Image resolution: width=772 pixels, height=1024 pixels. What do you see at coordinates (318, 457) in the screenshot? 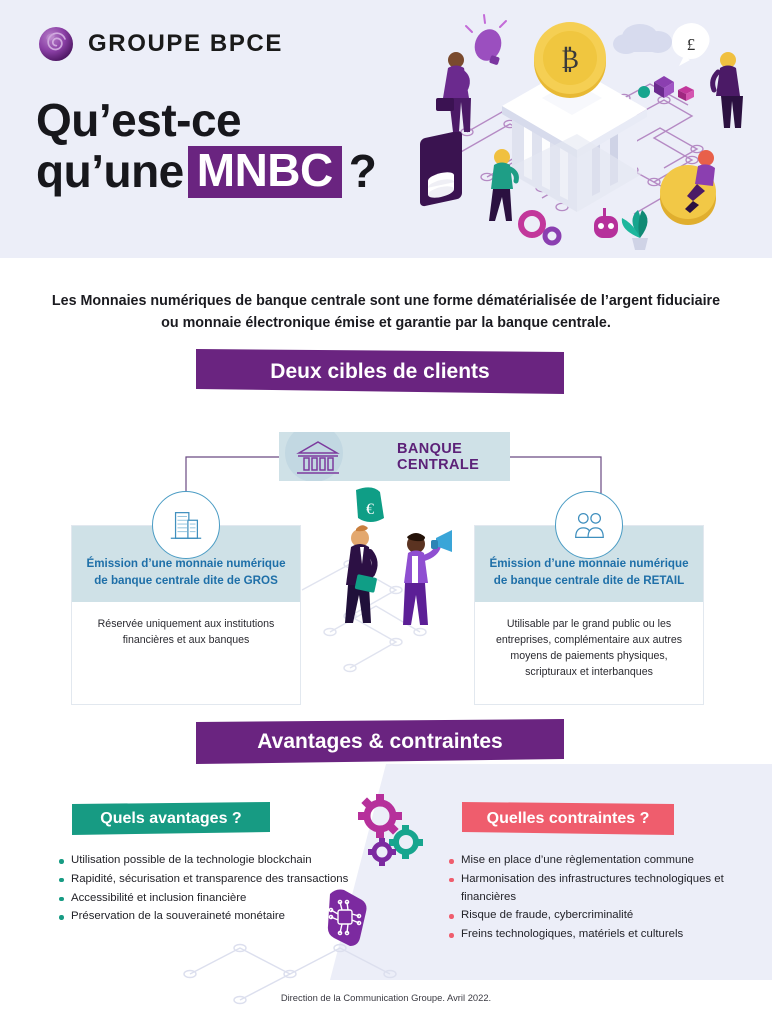
I see `bank-columns-icon` at bounding box center [318, 457].